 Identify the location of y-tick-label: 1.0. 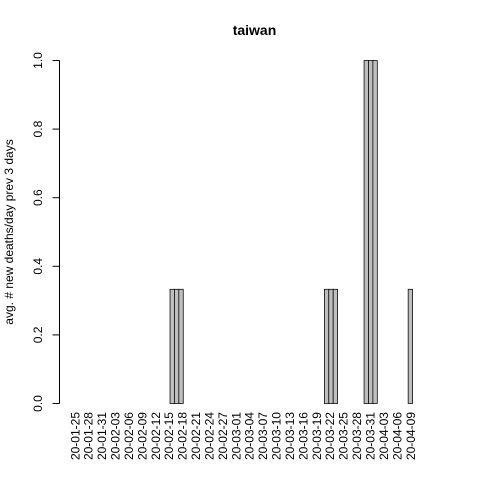
(38, 60).